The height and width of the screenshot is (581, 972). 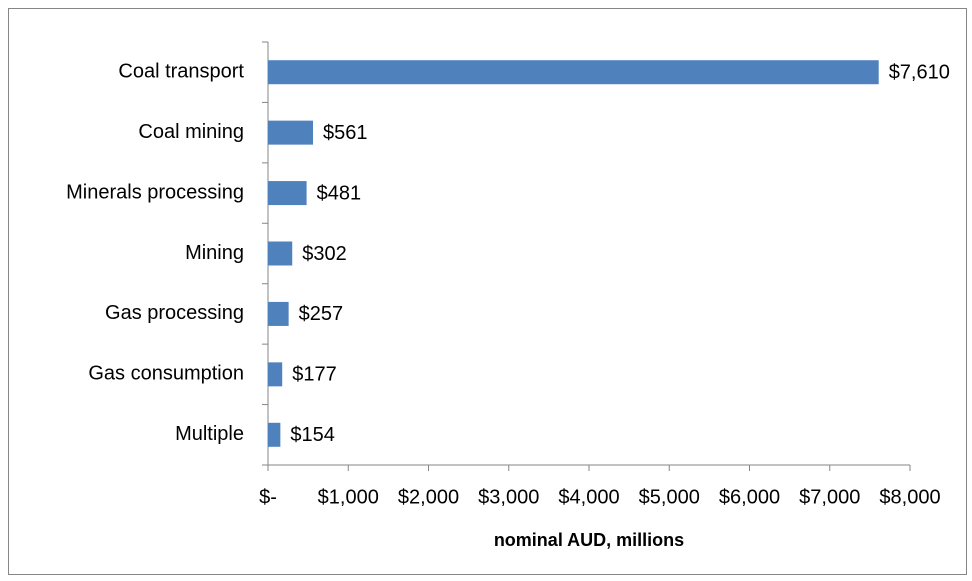 I want to click on value-label: $257, so click(x=321, y=314).